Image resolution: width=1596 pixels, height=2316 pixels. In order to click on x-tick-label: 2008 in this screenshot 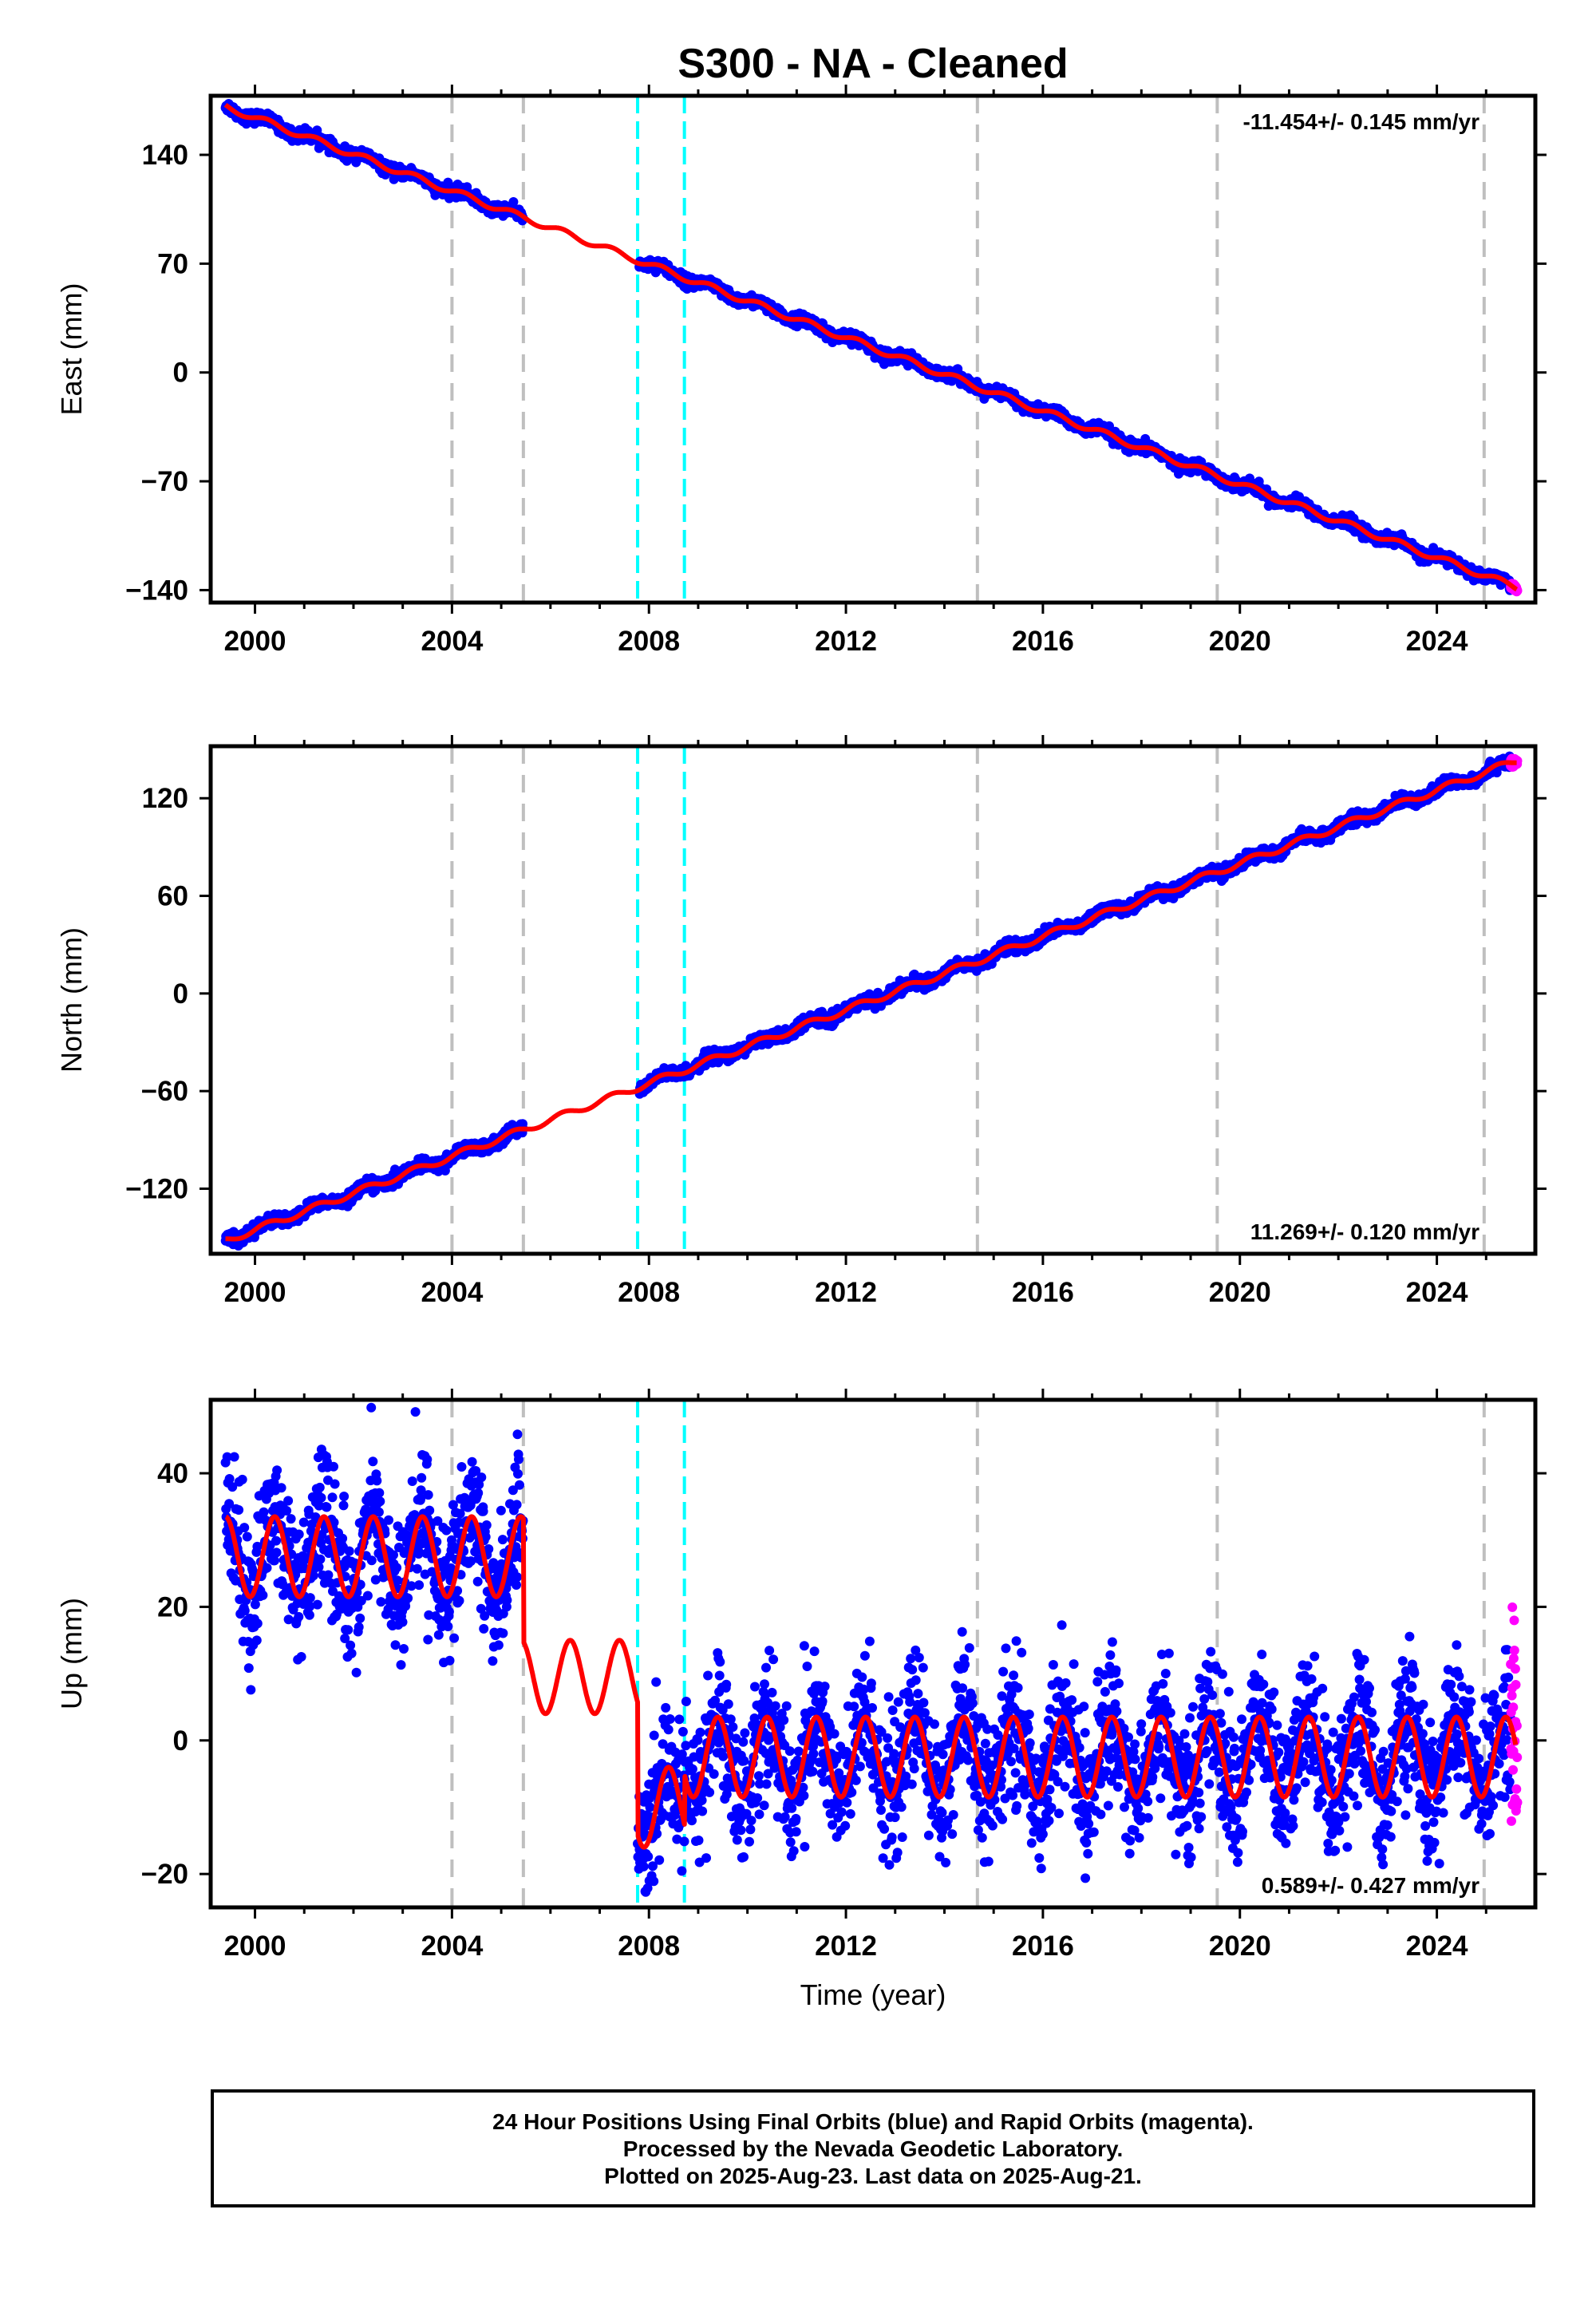, I will do `click(649, 641)`.